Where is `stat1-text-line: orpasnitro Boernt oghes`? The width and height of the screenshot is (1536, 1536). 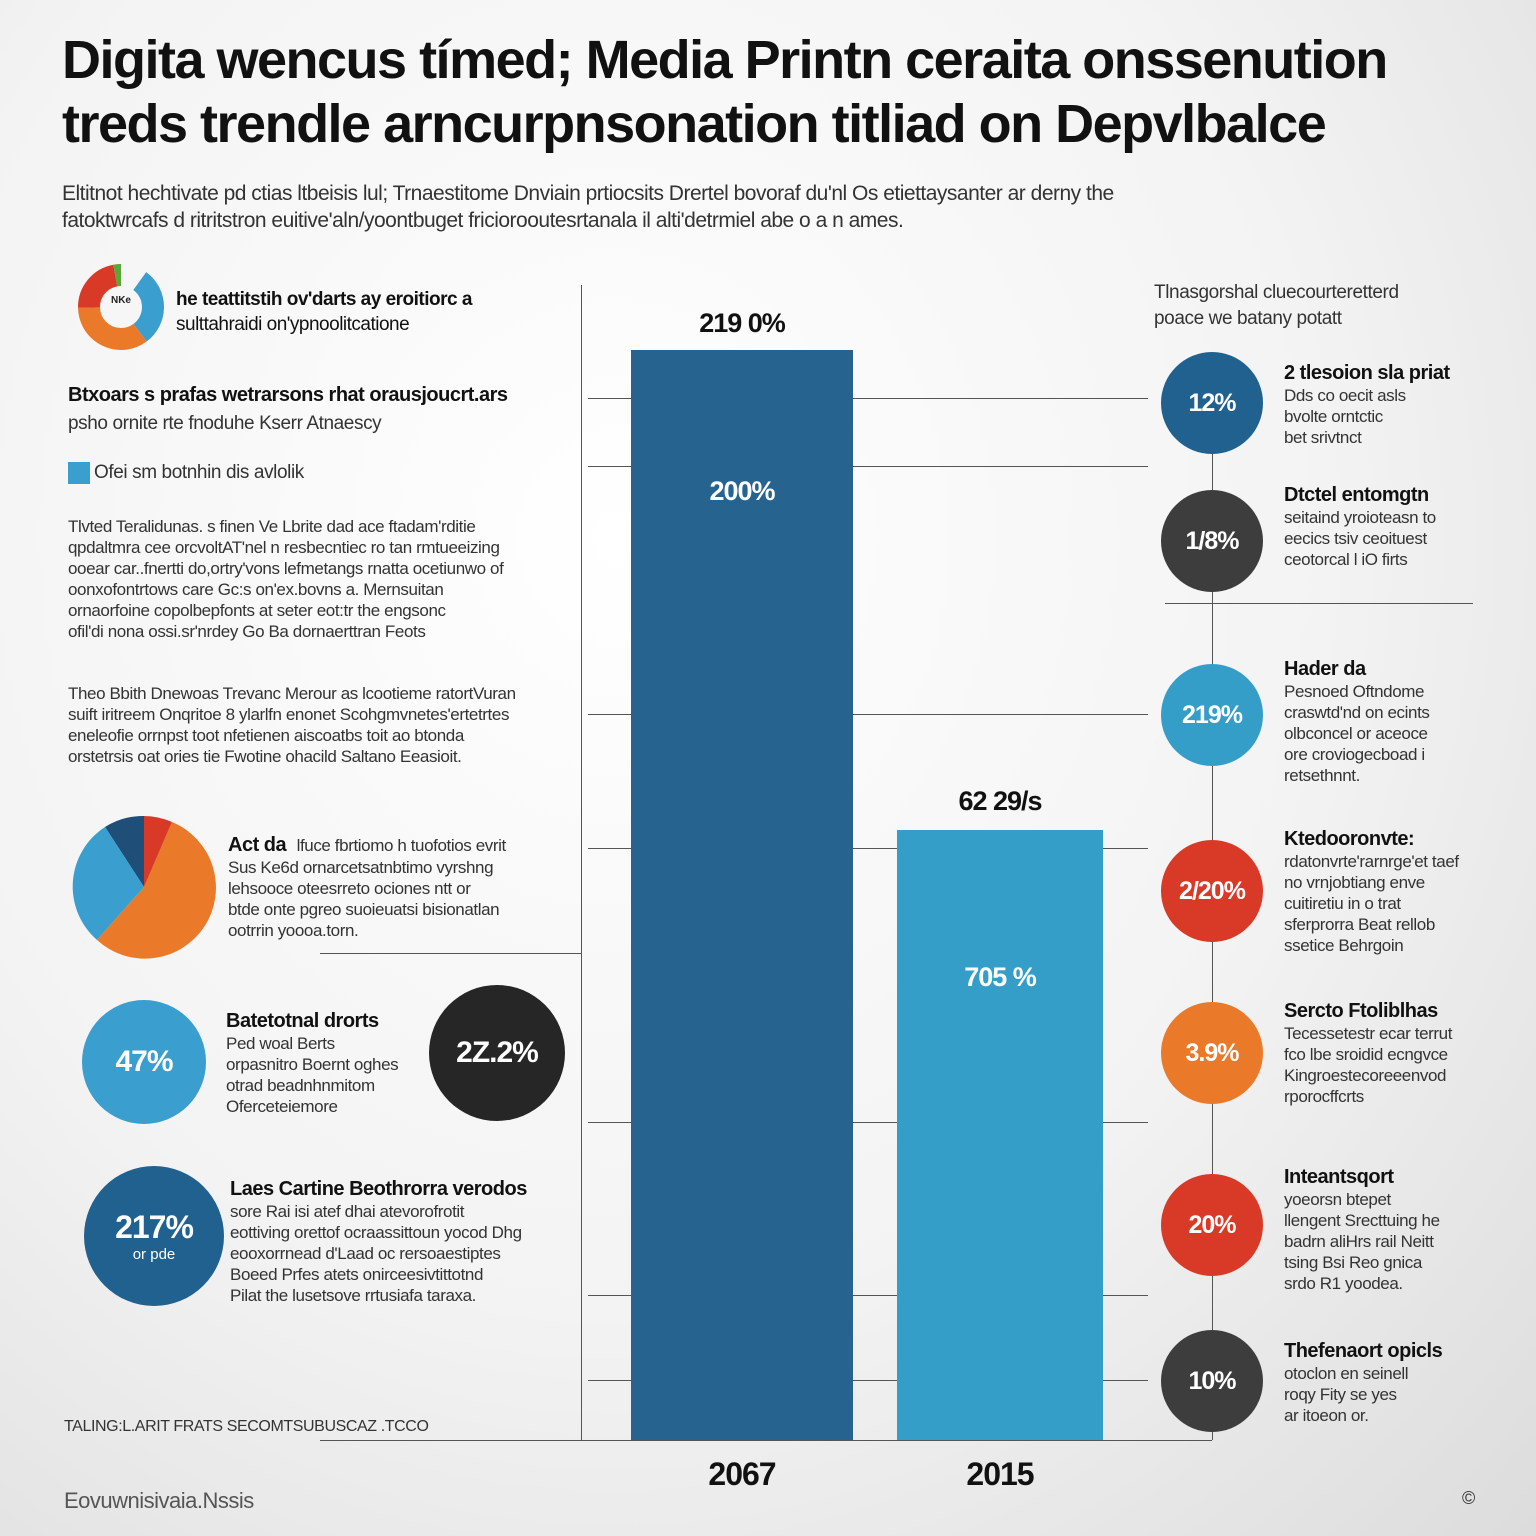
stat1-text-line: orpasnitro Boernt oghes is located at coordinates (312, 1064).